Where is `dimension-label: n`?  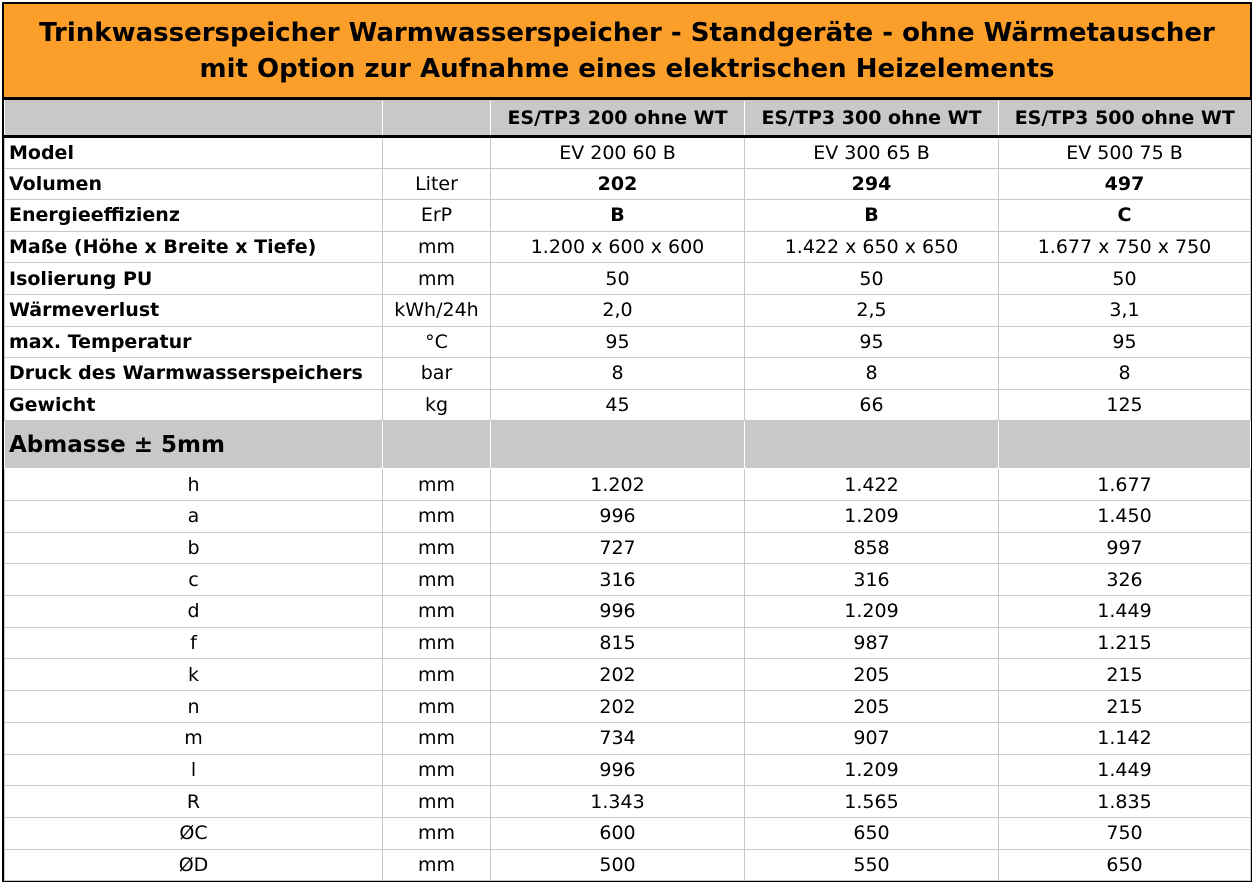
dimension-label: n is located at coordinates (193, 706).